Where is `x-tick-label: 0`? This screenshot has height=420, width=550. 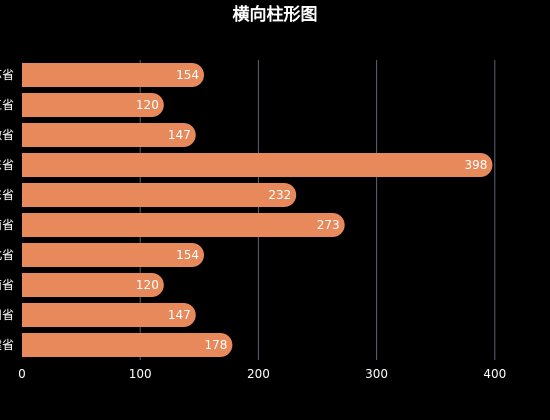 x-tick-label: 0 is located at coordinates (22, 374).